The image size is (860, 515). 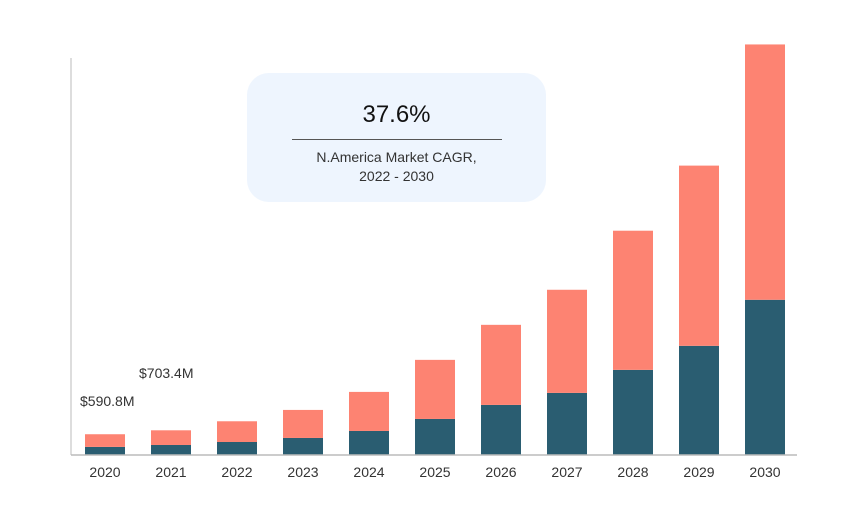 What do you see at coordinates (166, 373) in the screenshot?
I see `annotation-2021: $703.4M` at bounding box center [166, 373].